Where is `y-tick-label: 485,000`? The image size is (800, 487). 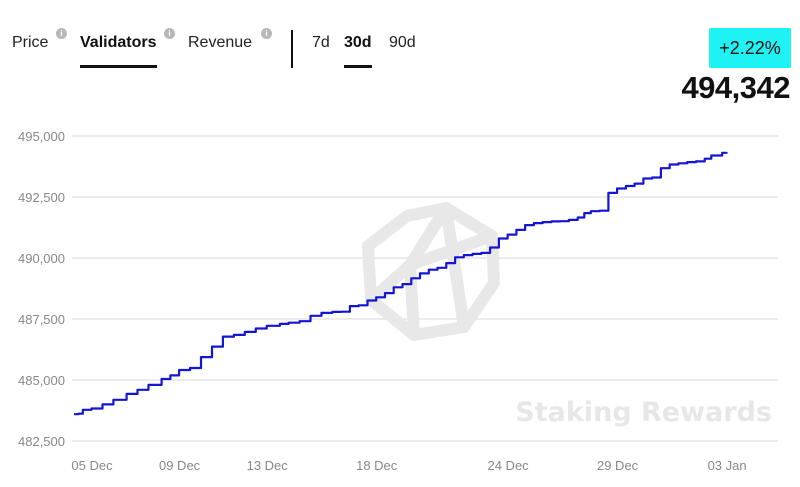 y-tick-label: 485,000 is located at coordinates (41, 380).